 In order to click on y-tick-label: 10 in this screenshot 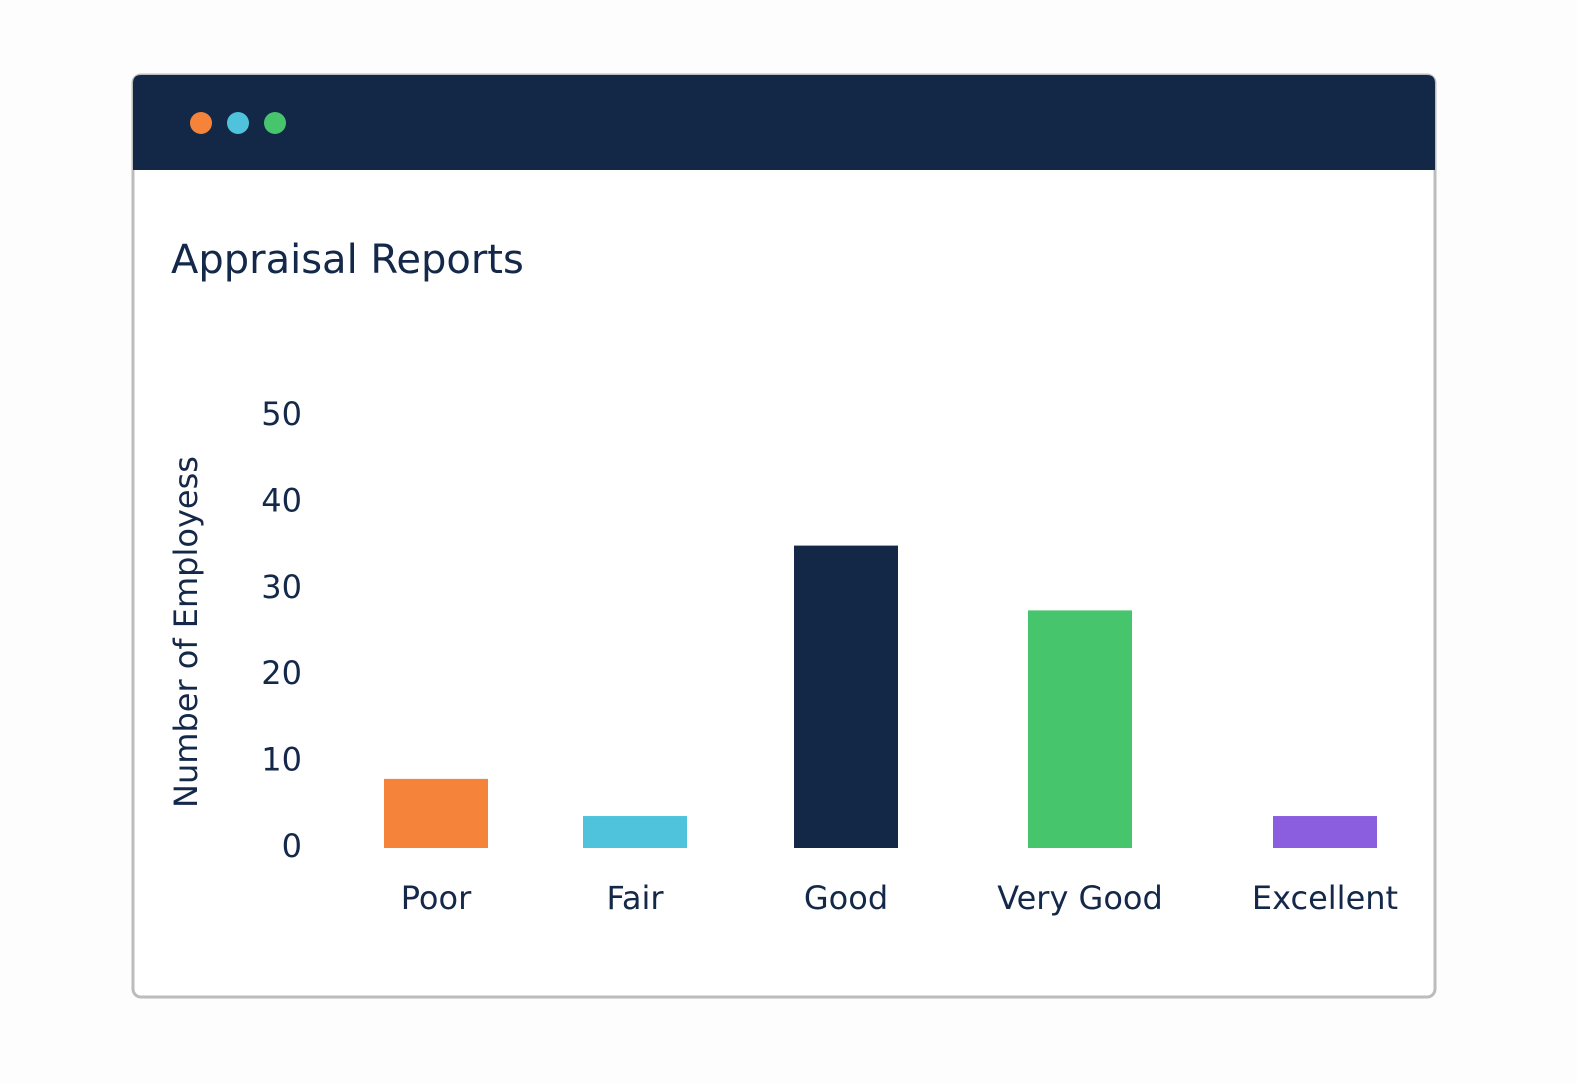, I will do `click(281, 760)`.